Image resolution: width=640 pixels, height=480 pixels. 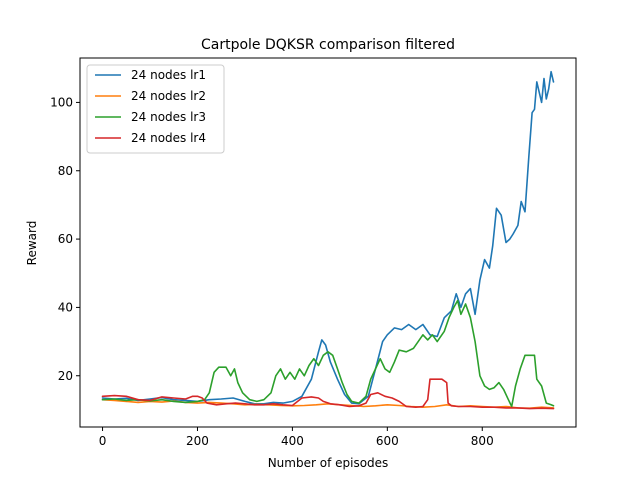 I want to click on y-tick-label: 20, so click(x=65, y=376).